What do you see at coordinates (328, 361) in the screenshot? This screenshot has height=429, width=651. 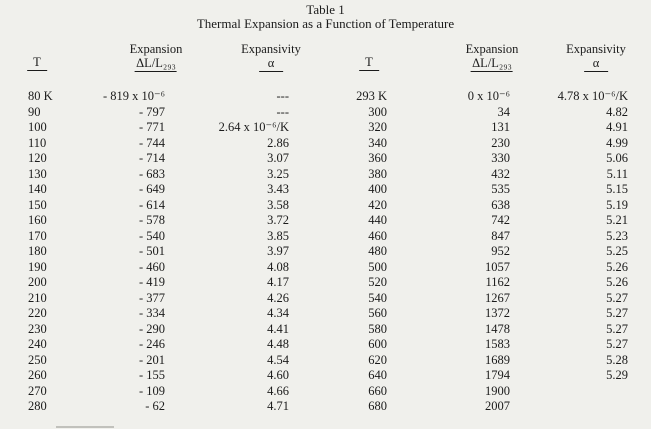 I see `table-row: 250 - 201 4.54 620 1689 5.28` at bounding box center [328, 361].